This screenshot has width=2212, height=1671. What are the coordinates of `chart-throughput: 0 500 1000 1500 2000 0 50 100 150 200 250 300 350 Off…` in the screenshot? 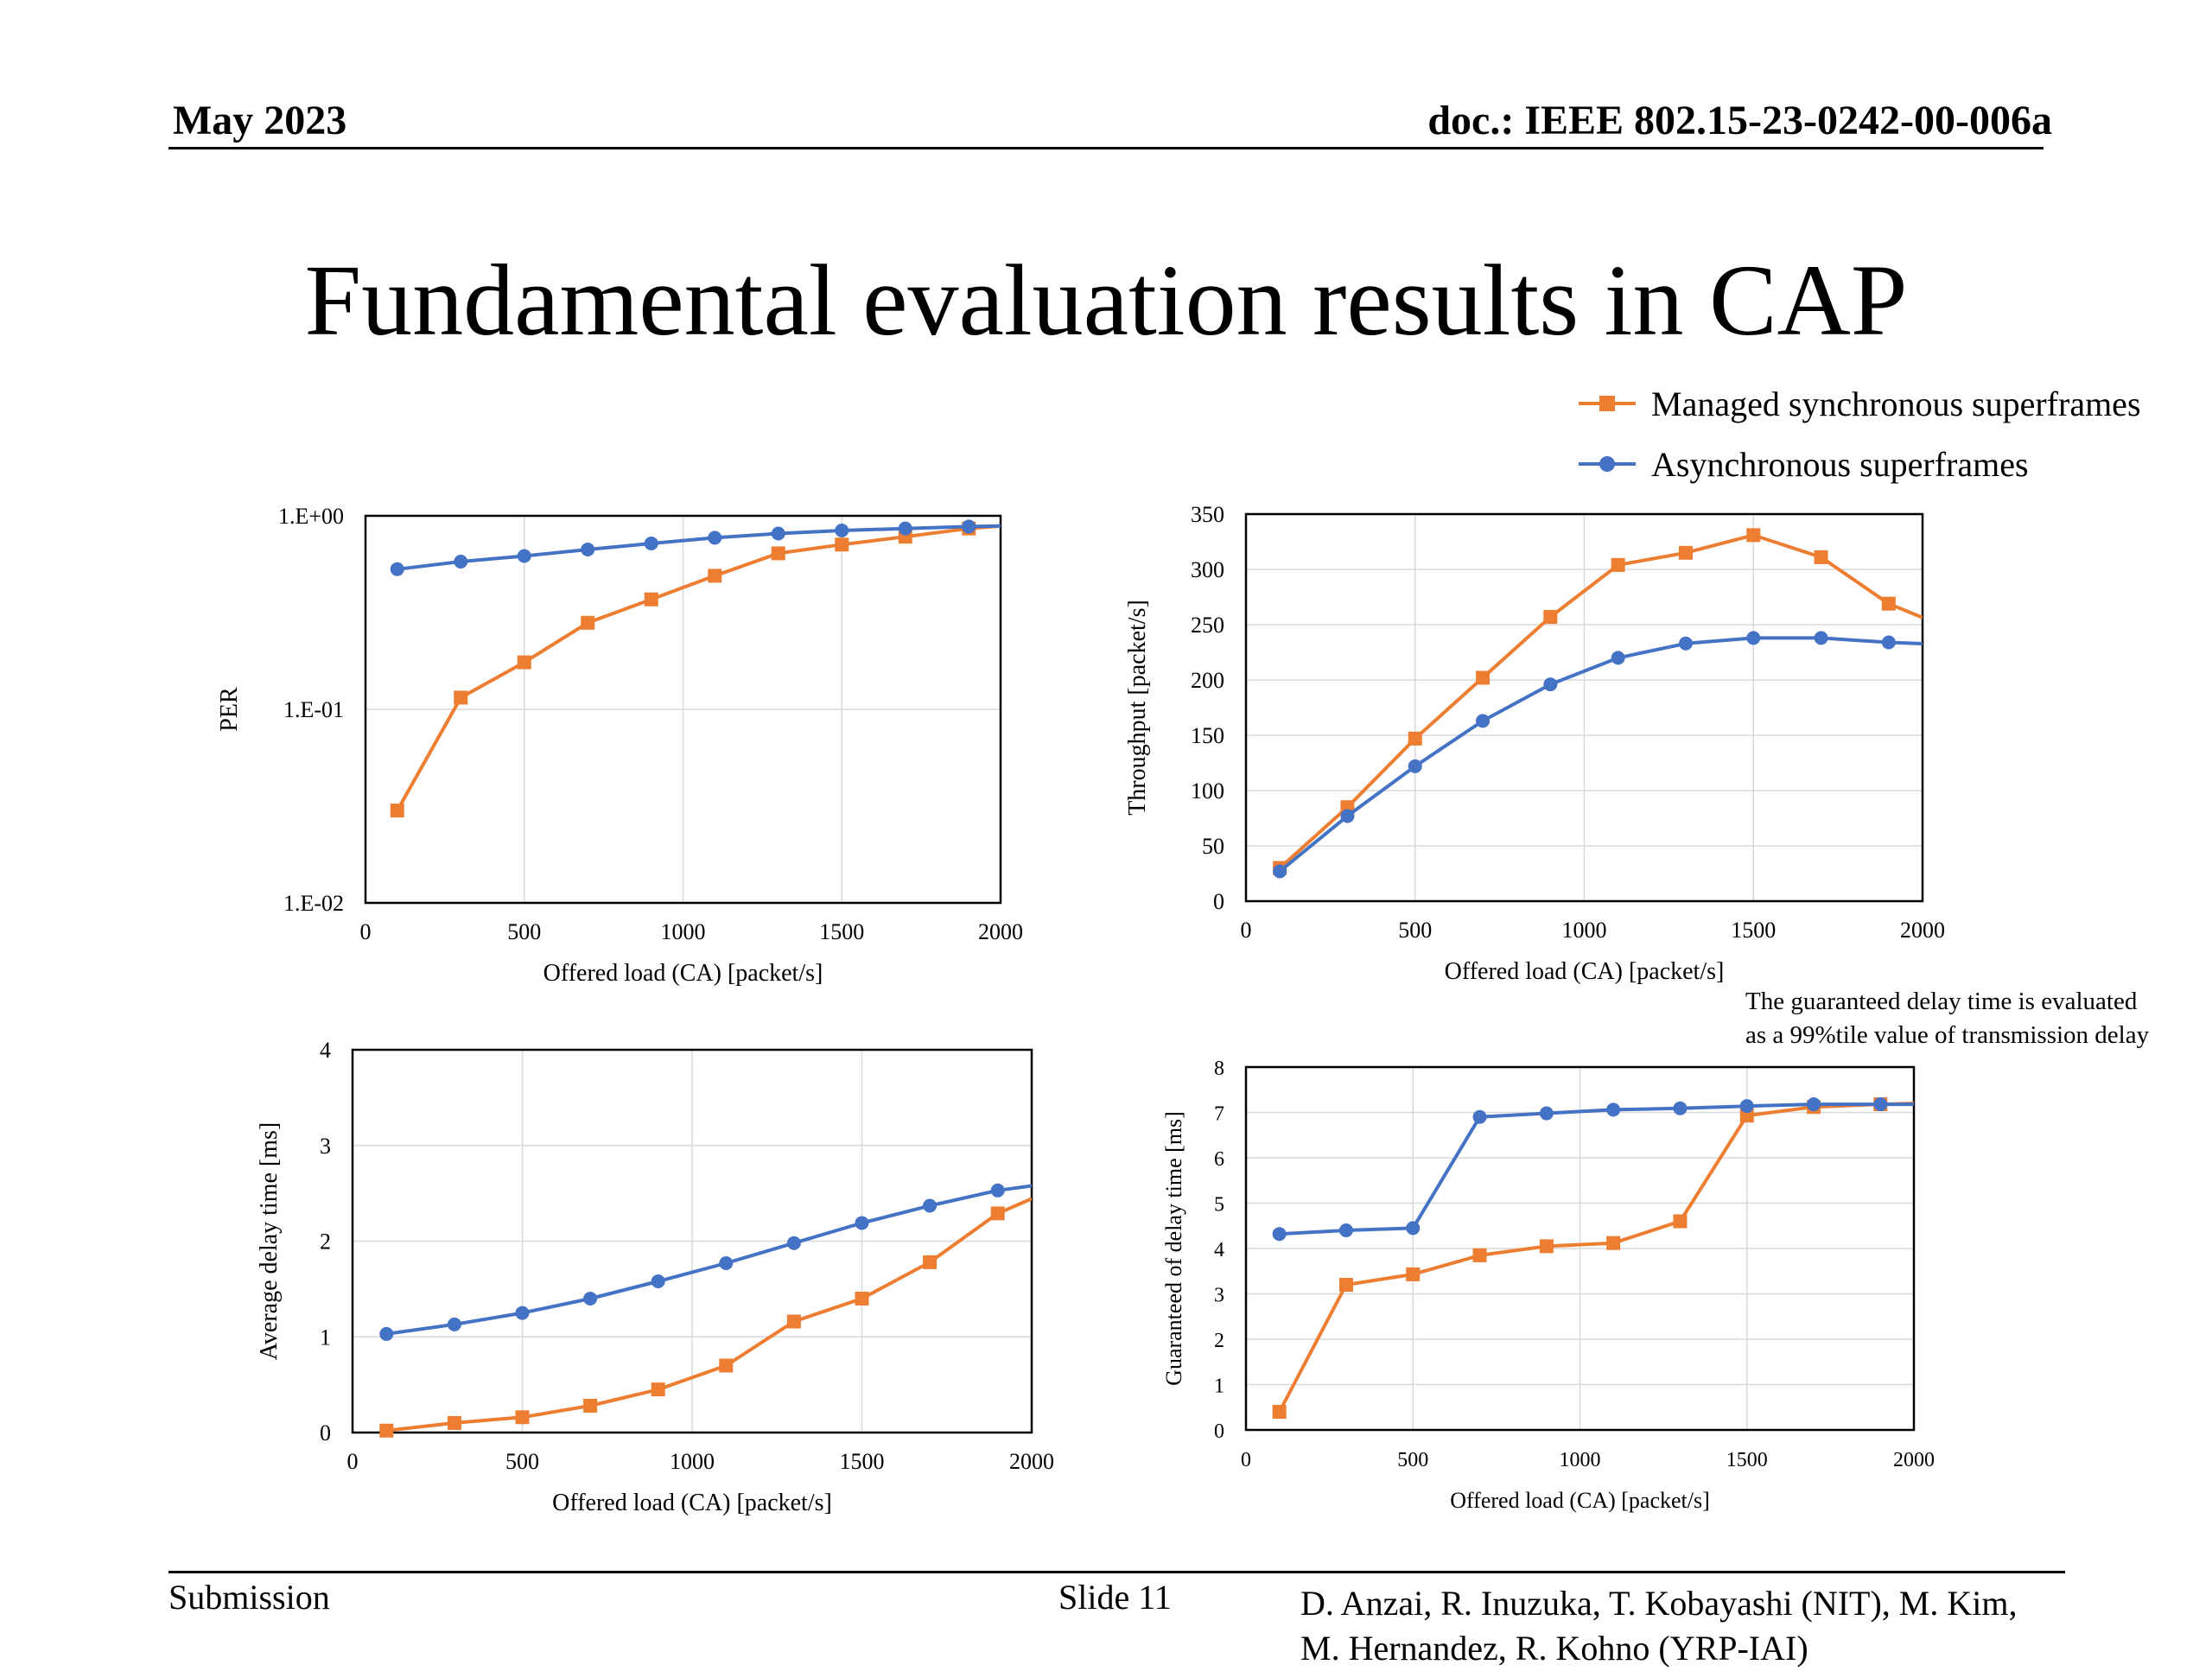 It's located at (1555, 752).